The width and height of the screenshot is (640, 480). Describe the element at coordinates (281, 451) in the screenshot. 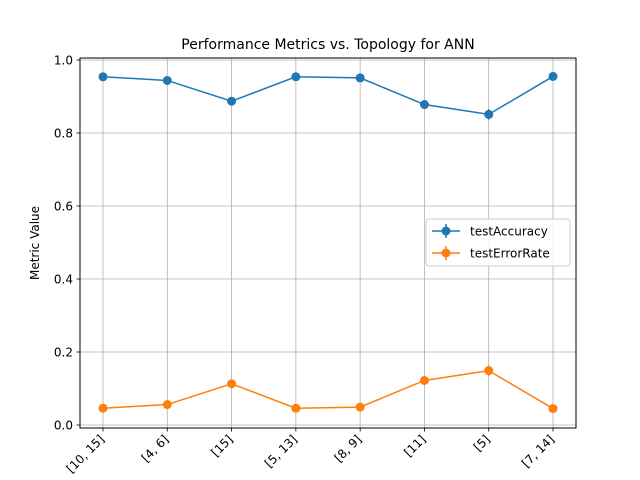

I see `x-tick-label: [5, 13]` at that location.